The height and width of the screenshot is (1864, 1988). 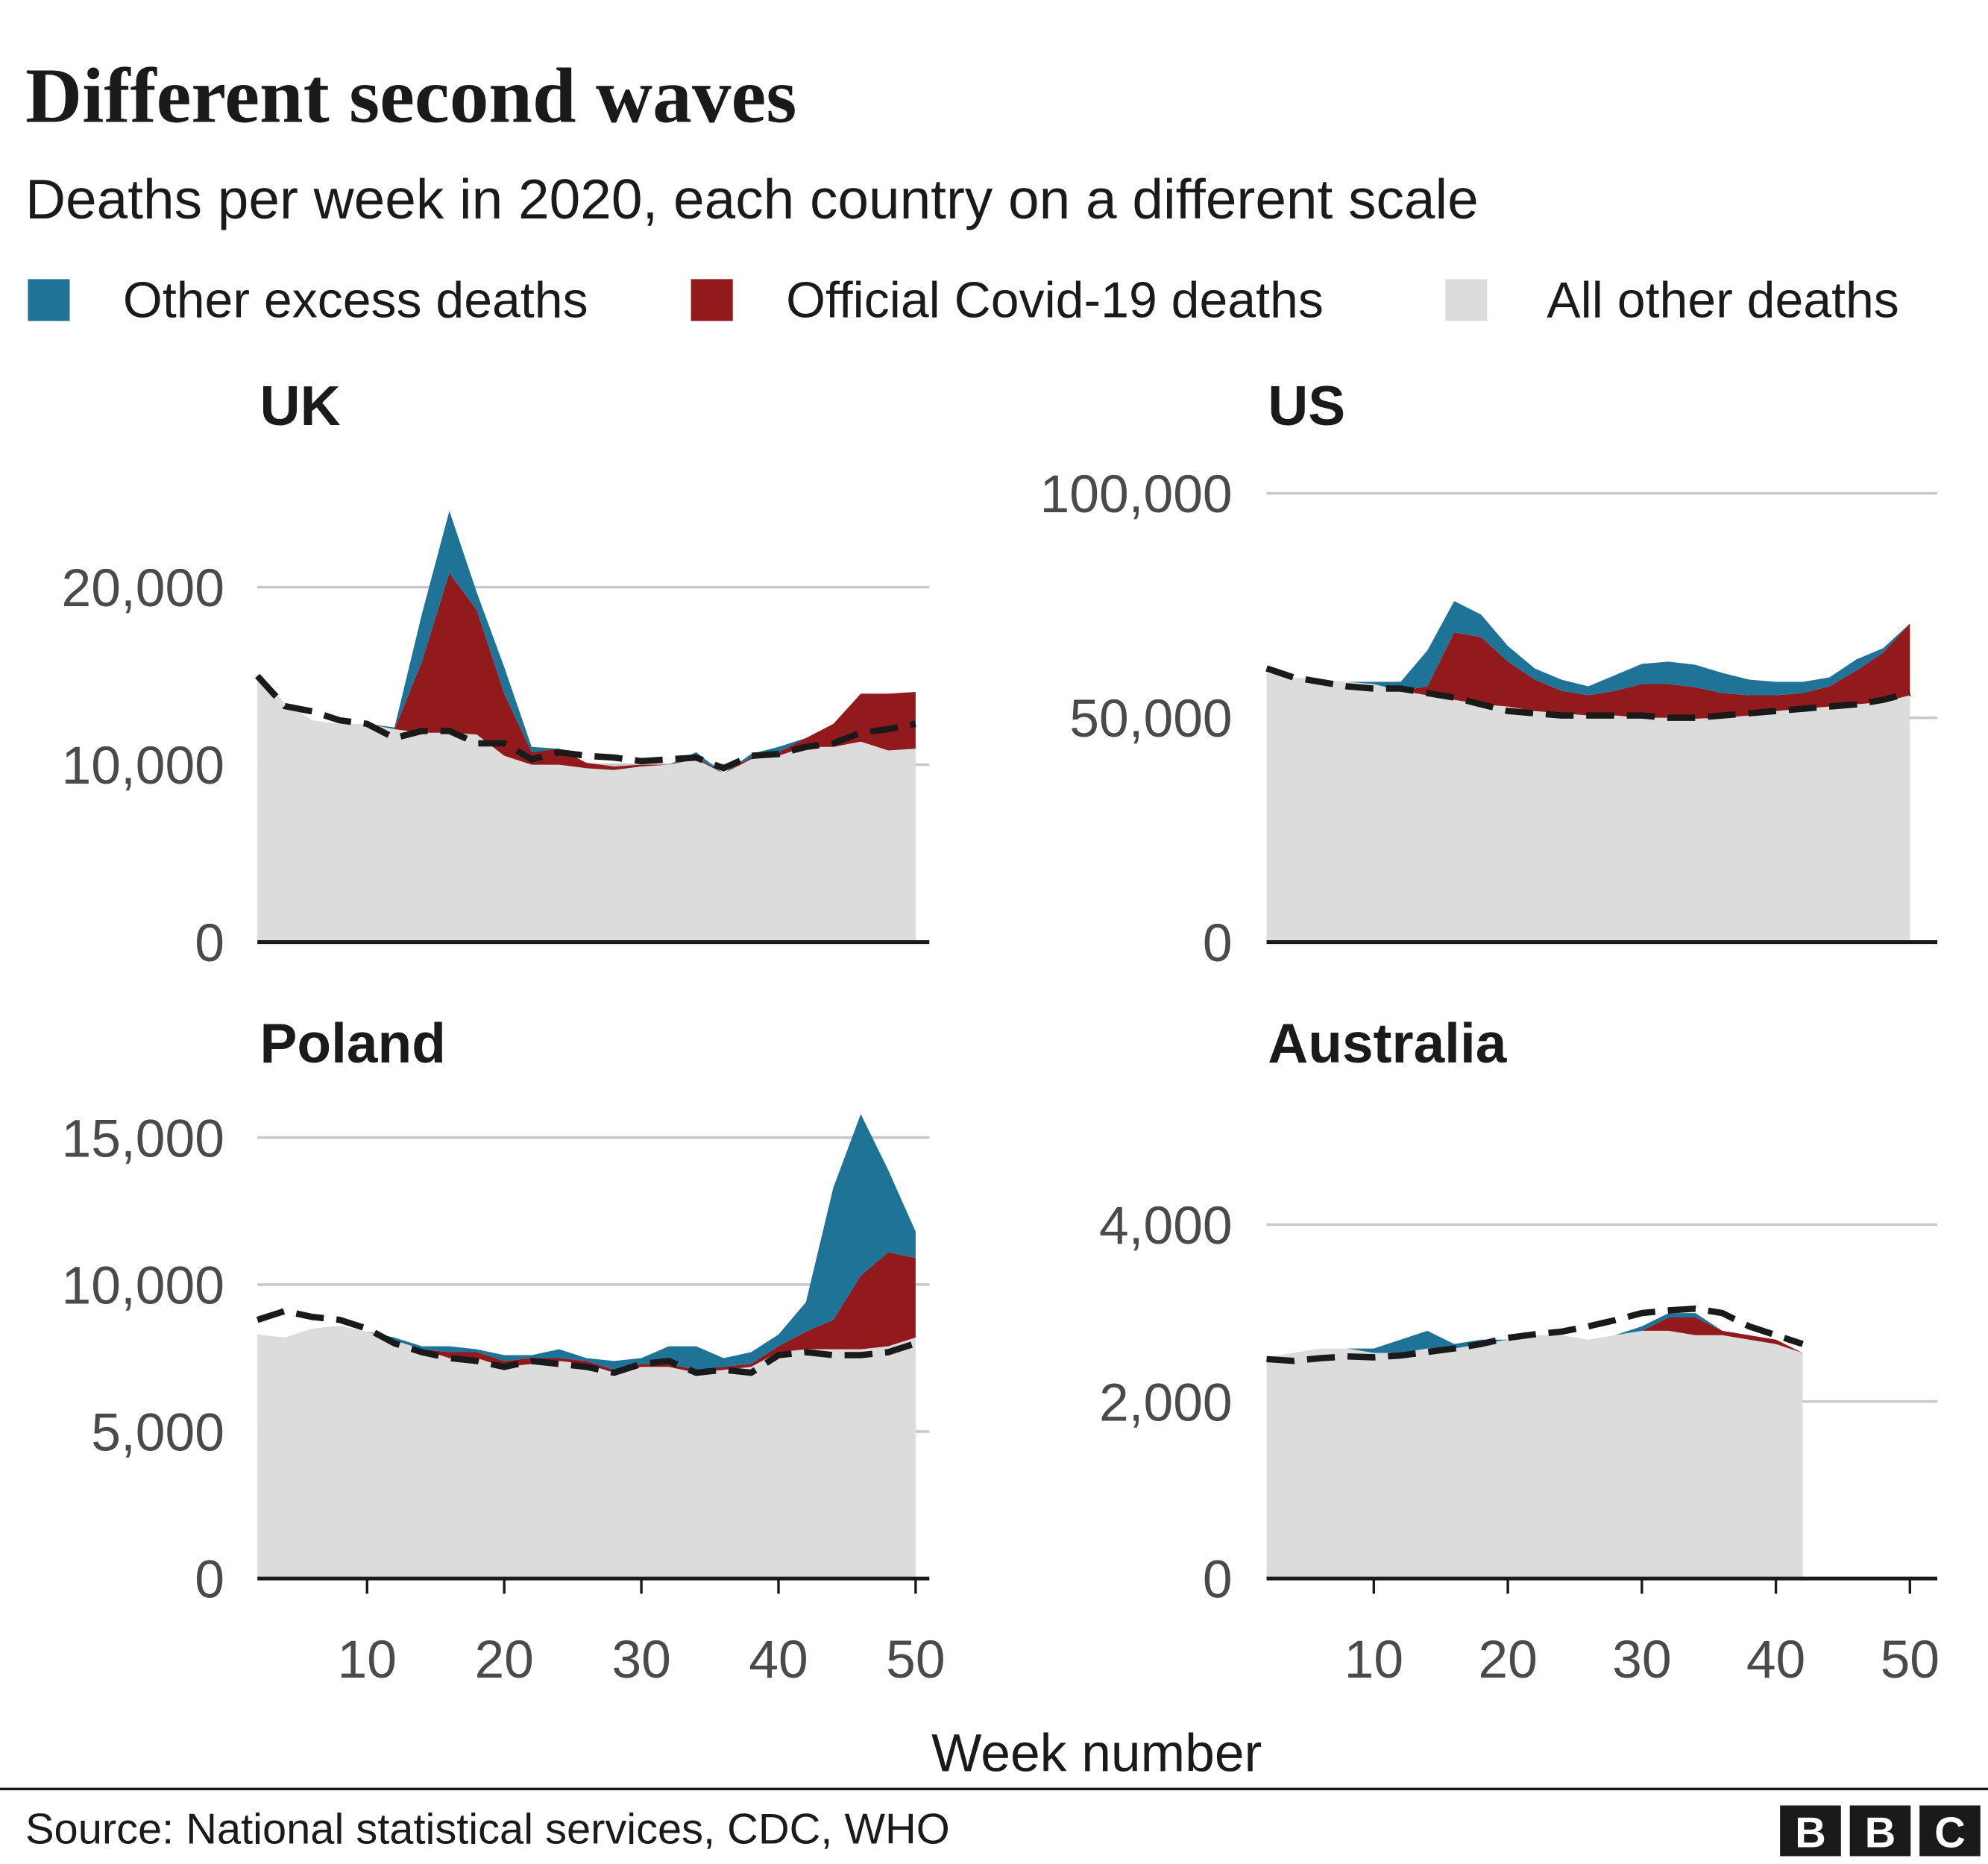 I want to click on y-tick-label: 4,000, so click(x=1166, y=1226).